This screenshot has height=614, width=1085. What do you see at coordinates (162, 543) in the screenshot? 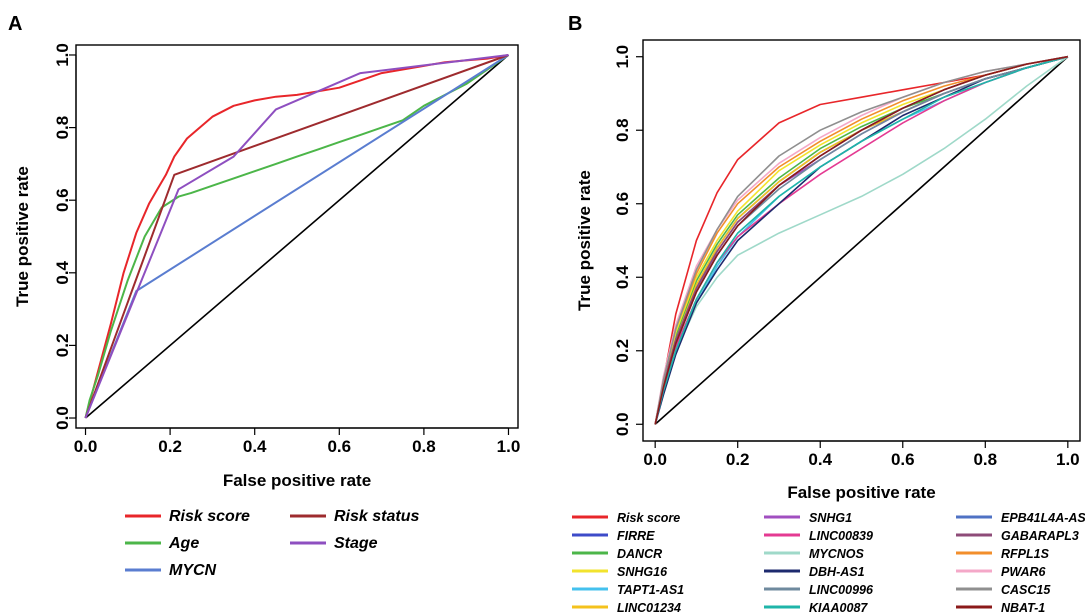
I see `legend-item-age: Age` at bounding box center [162, 543].